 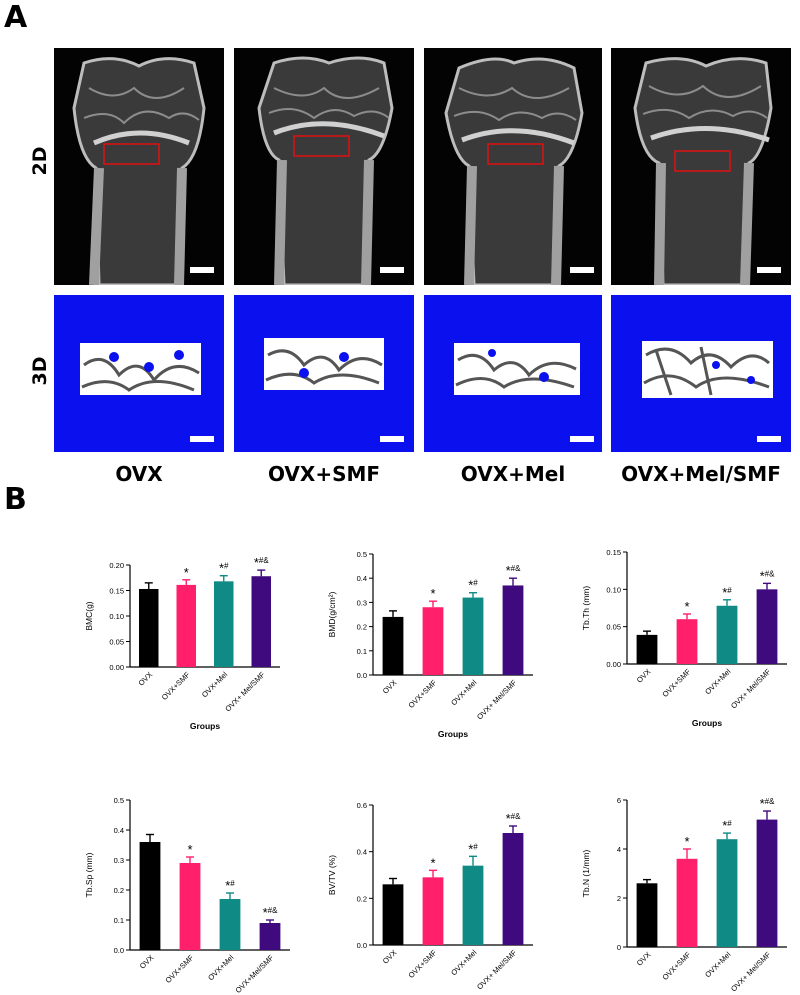 I want to click on ovx-mel-smf-2d-image, so click(x=701, y=166).